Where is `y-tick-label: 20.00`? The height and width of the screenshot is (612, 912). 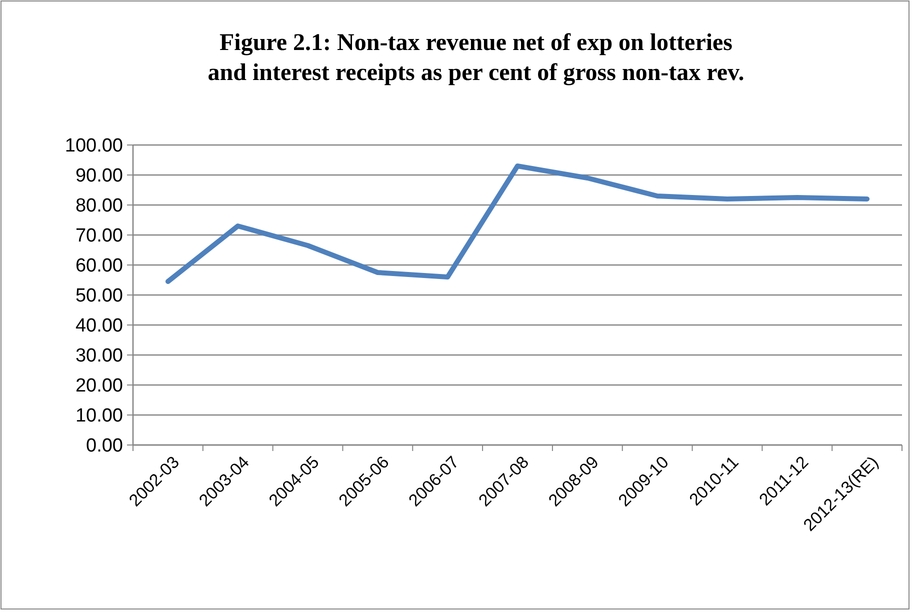 y-tick-label: 20.00 is located at coordinates (99, 386).